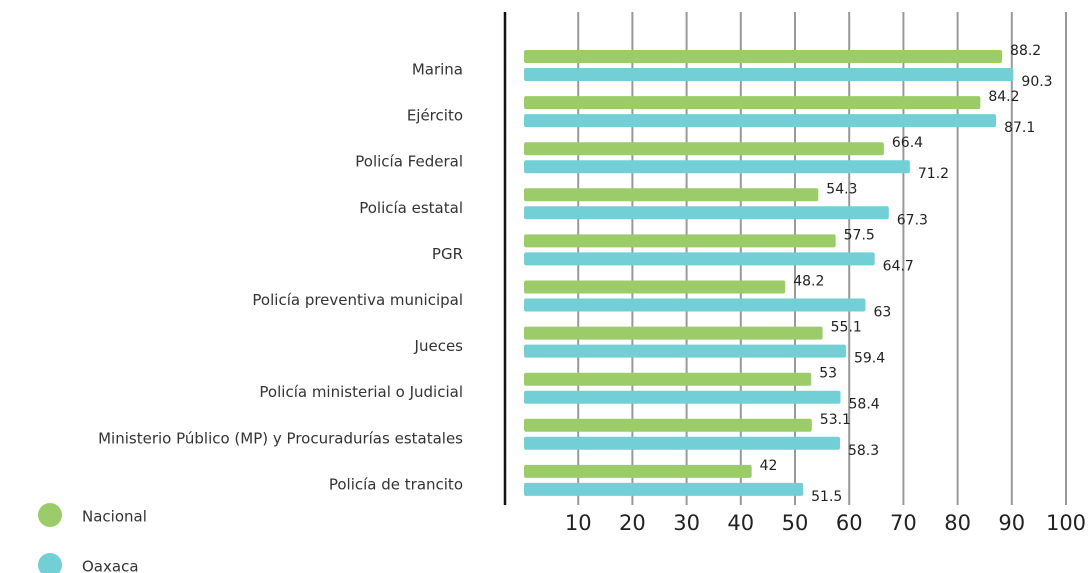  I want to click on value-label: 48.2, so click(808, 282).